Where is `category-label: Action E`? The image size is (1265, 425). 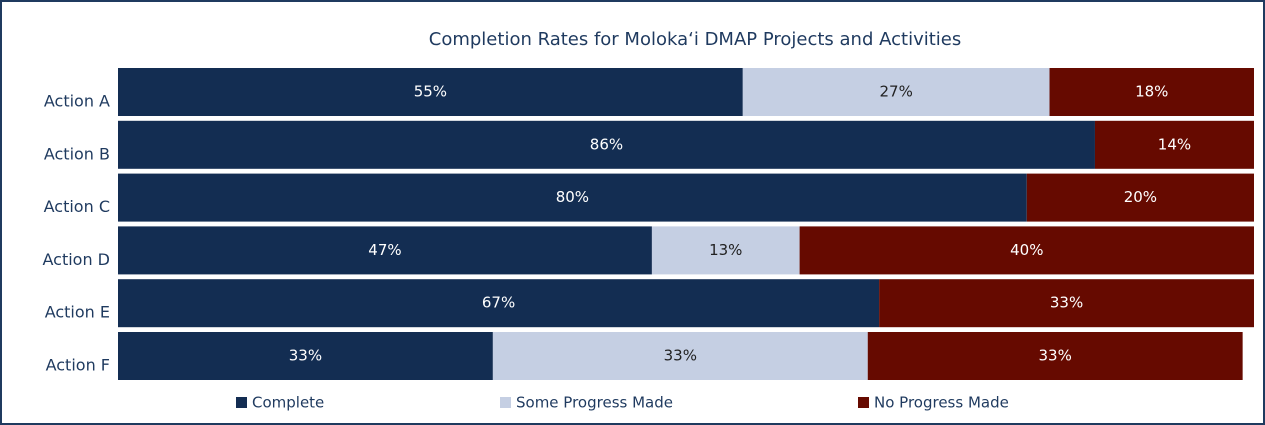 category-label: Action E is located at coordinates (77, 312).